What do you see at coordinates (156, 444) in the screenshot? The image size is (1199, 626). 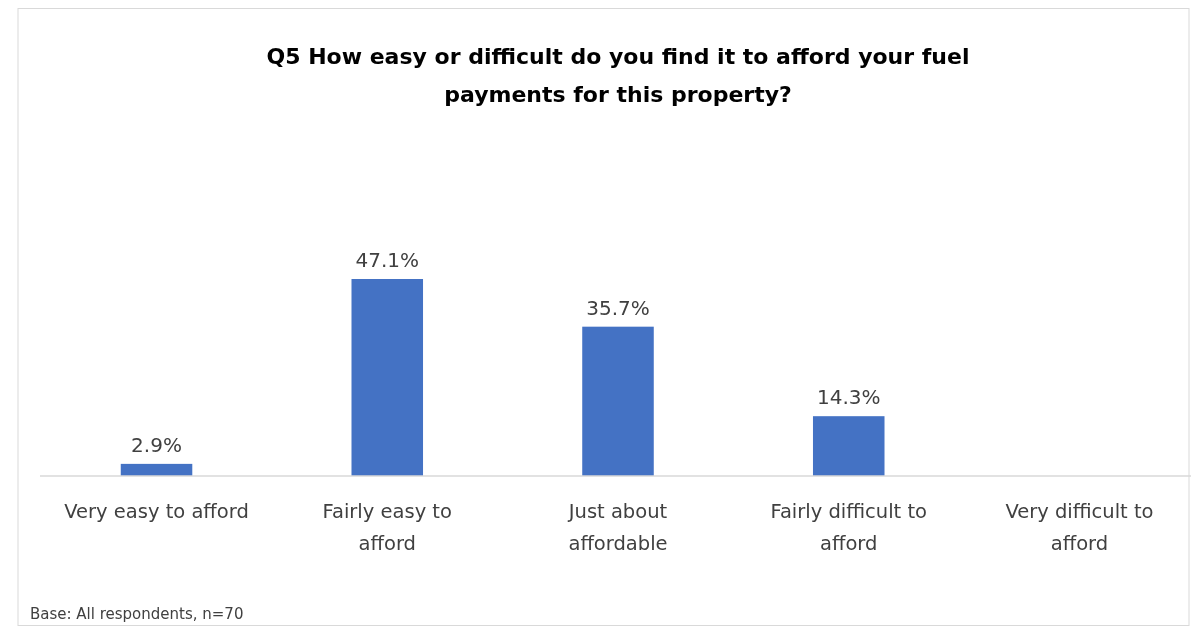 I see `data-label: 2.9%` at bounding box center [156, 444].